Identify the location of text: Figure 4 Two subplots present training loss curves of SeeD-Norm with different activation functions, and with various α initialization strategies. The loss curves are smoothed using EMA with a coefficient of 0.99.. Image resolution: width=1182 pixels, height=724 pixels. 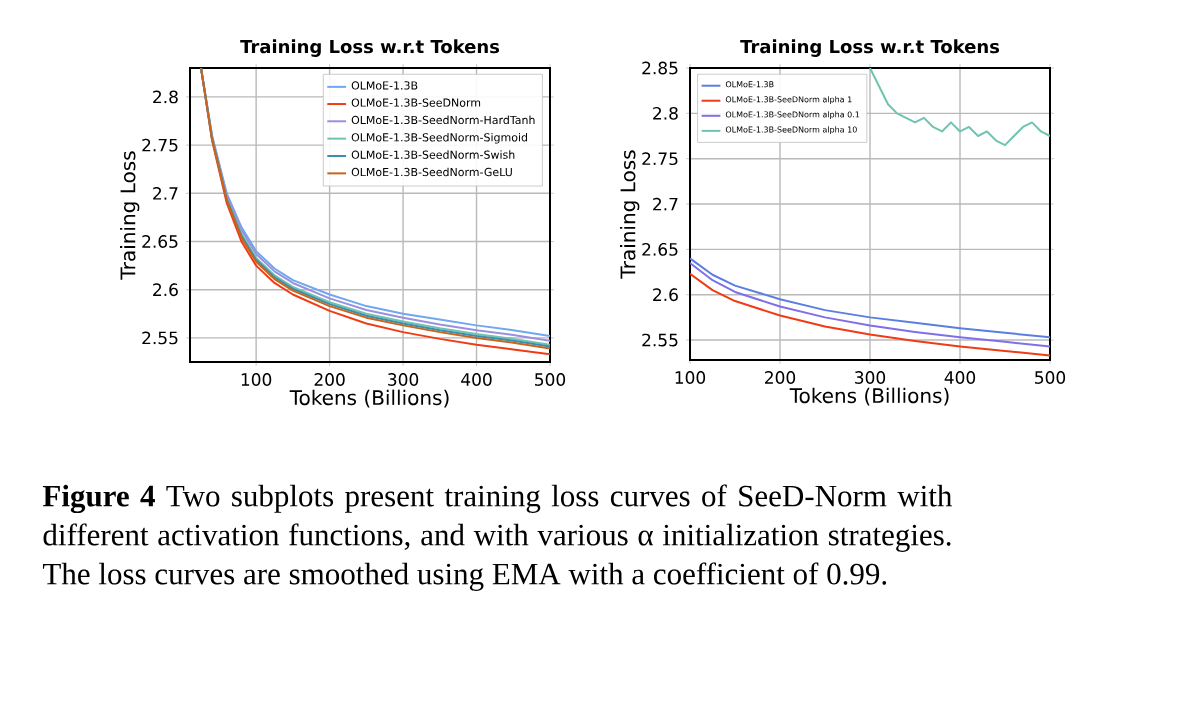
(497, 537).